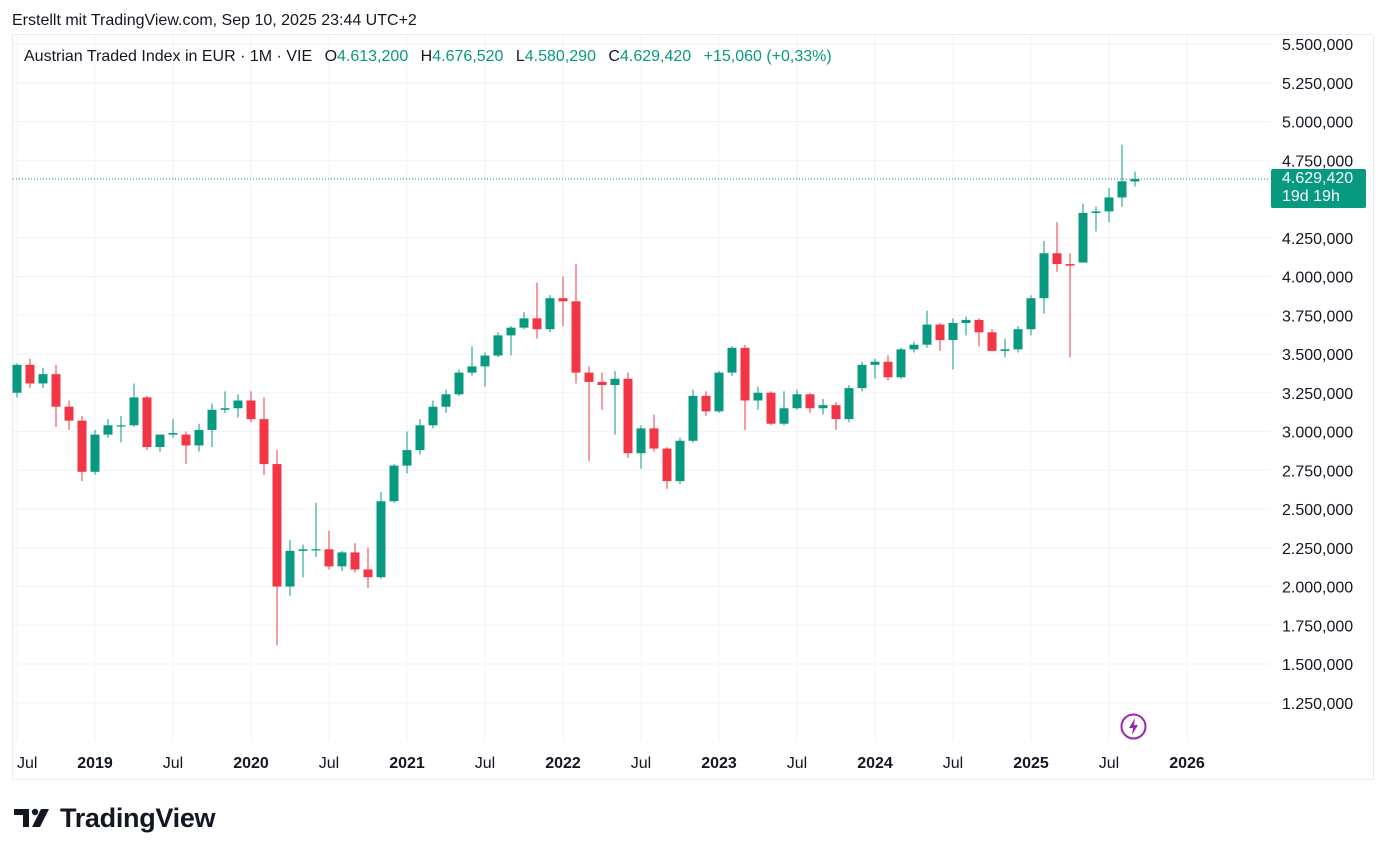 Image resolution: width=1386 pixels, height=857 pixels. What do you see at coordinates (875, 763) in the screenshot?
I see `x-tick-label: 2024` at bounding box center [875, 763].